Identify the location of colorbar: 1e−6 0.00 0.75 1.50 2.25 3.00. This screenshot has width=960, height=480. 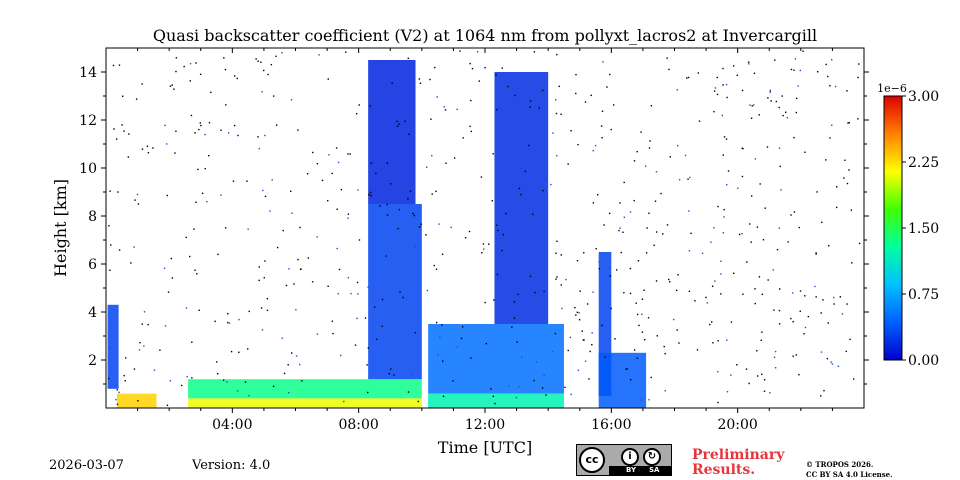
(908, 225).